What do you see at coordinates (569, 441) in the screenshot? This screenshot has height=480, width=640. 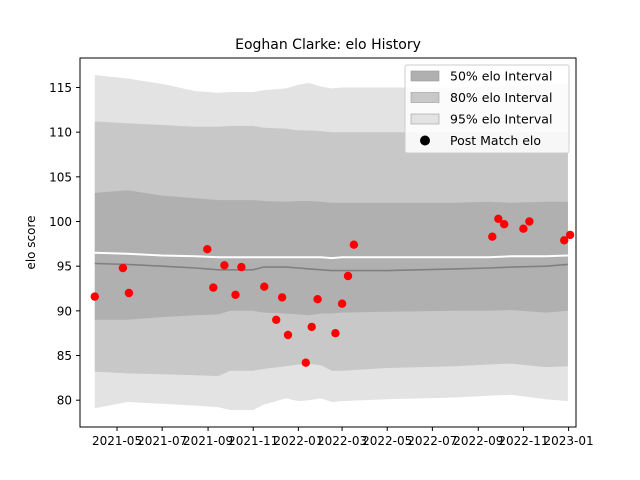 I see `x-tick-label: 2023-01` at bounding box center [569, 441].